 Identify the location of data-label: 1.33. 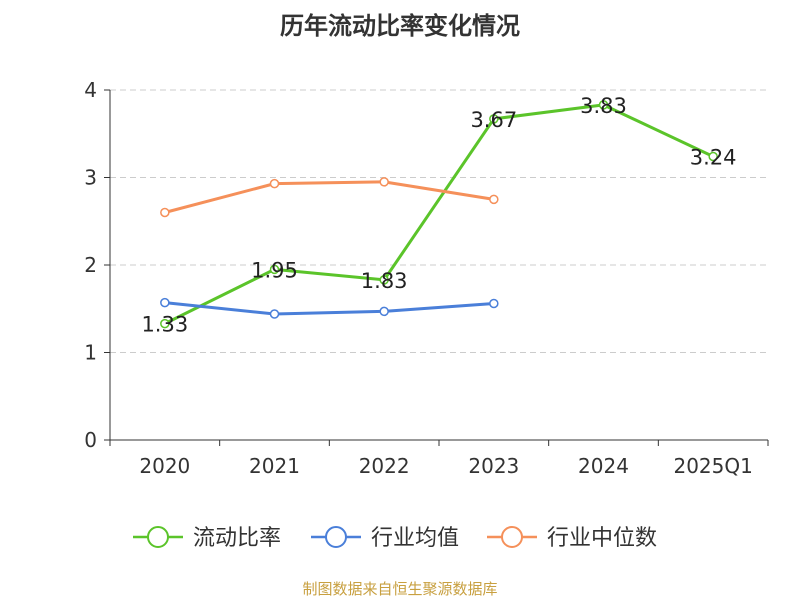
(164, 325).